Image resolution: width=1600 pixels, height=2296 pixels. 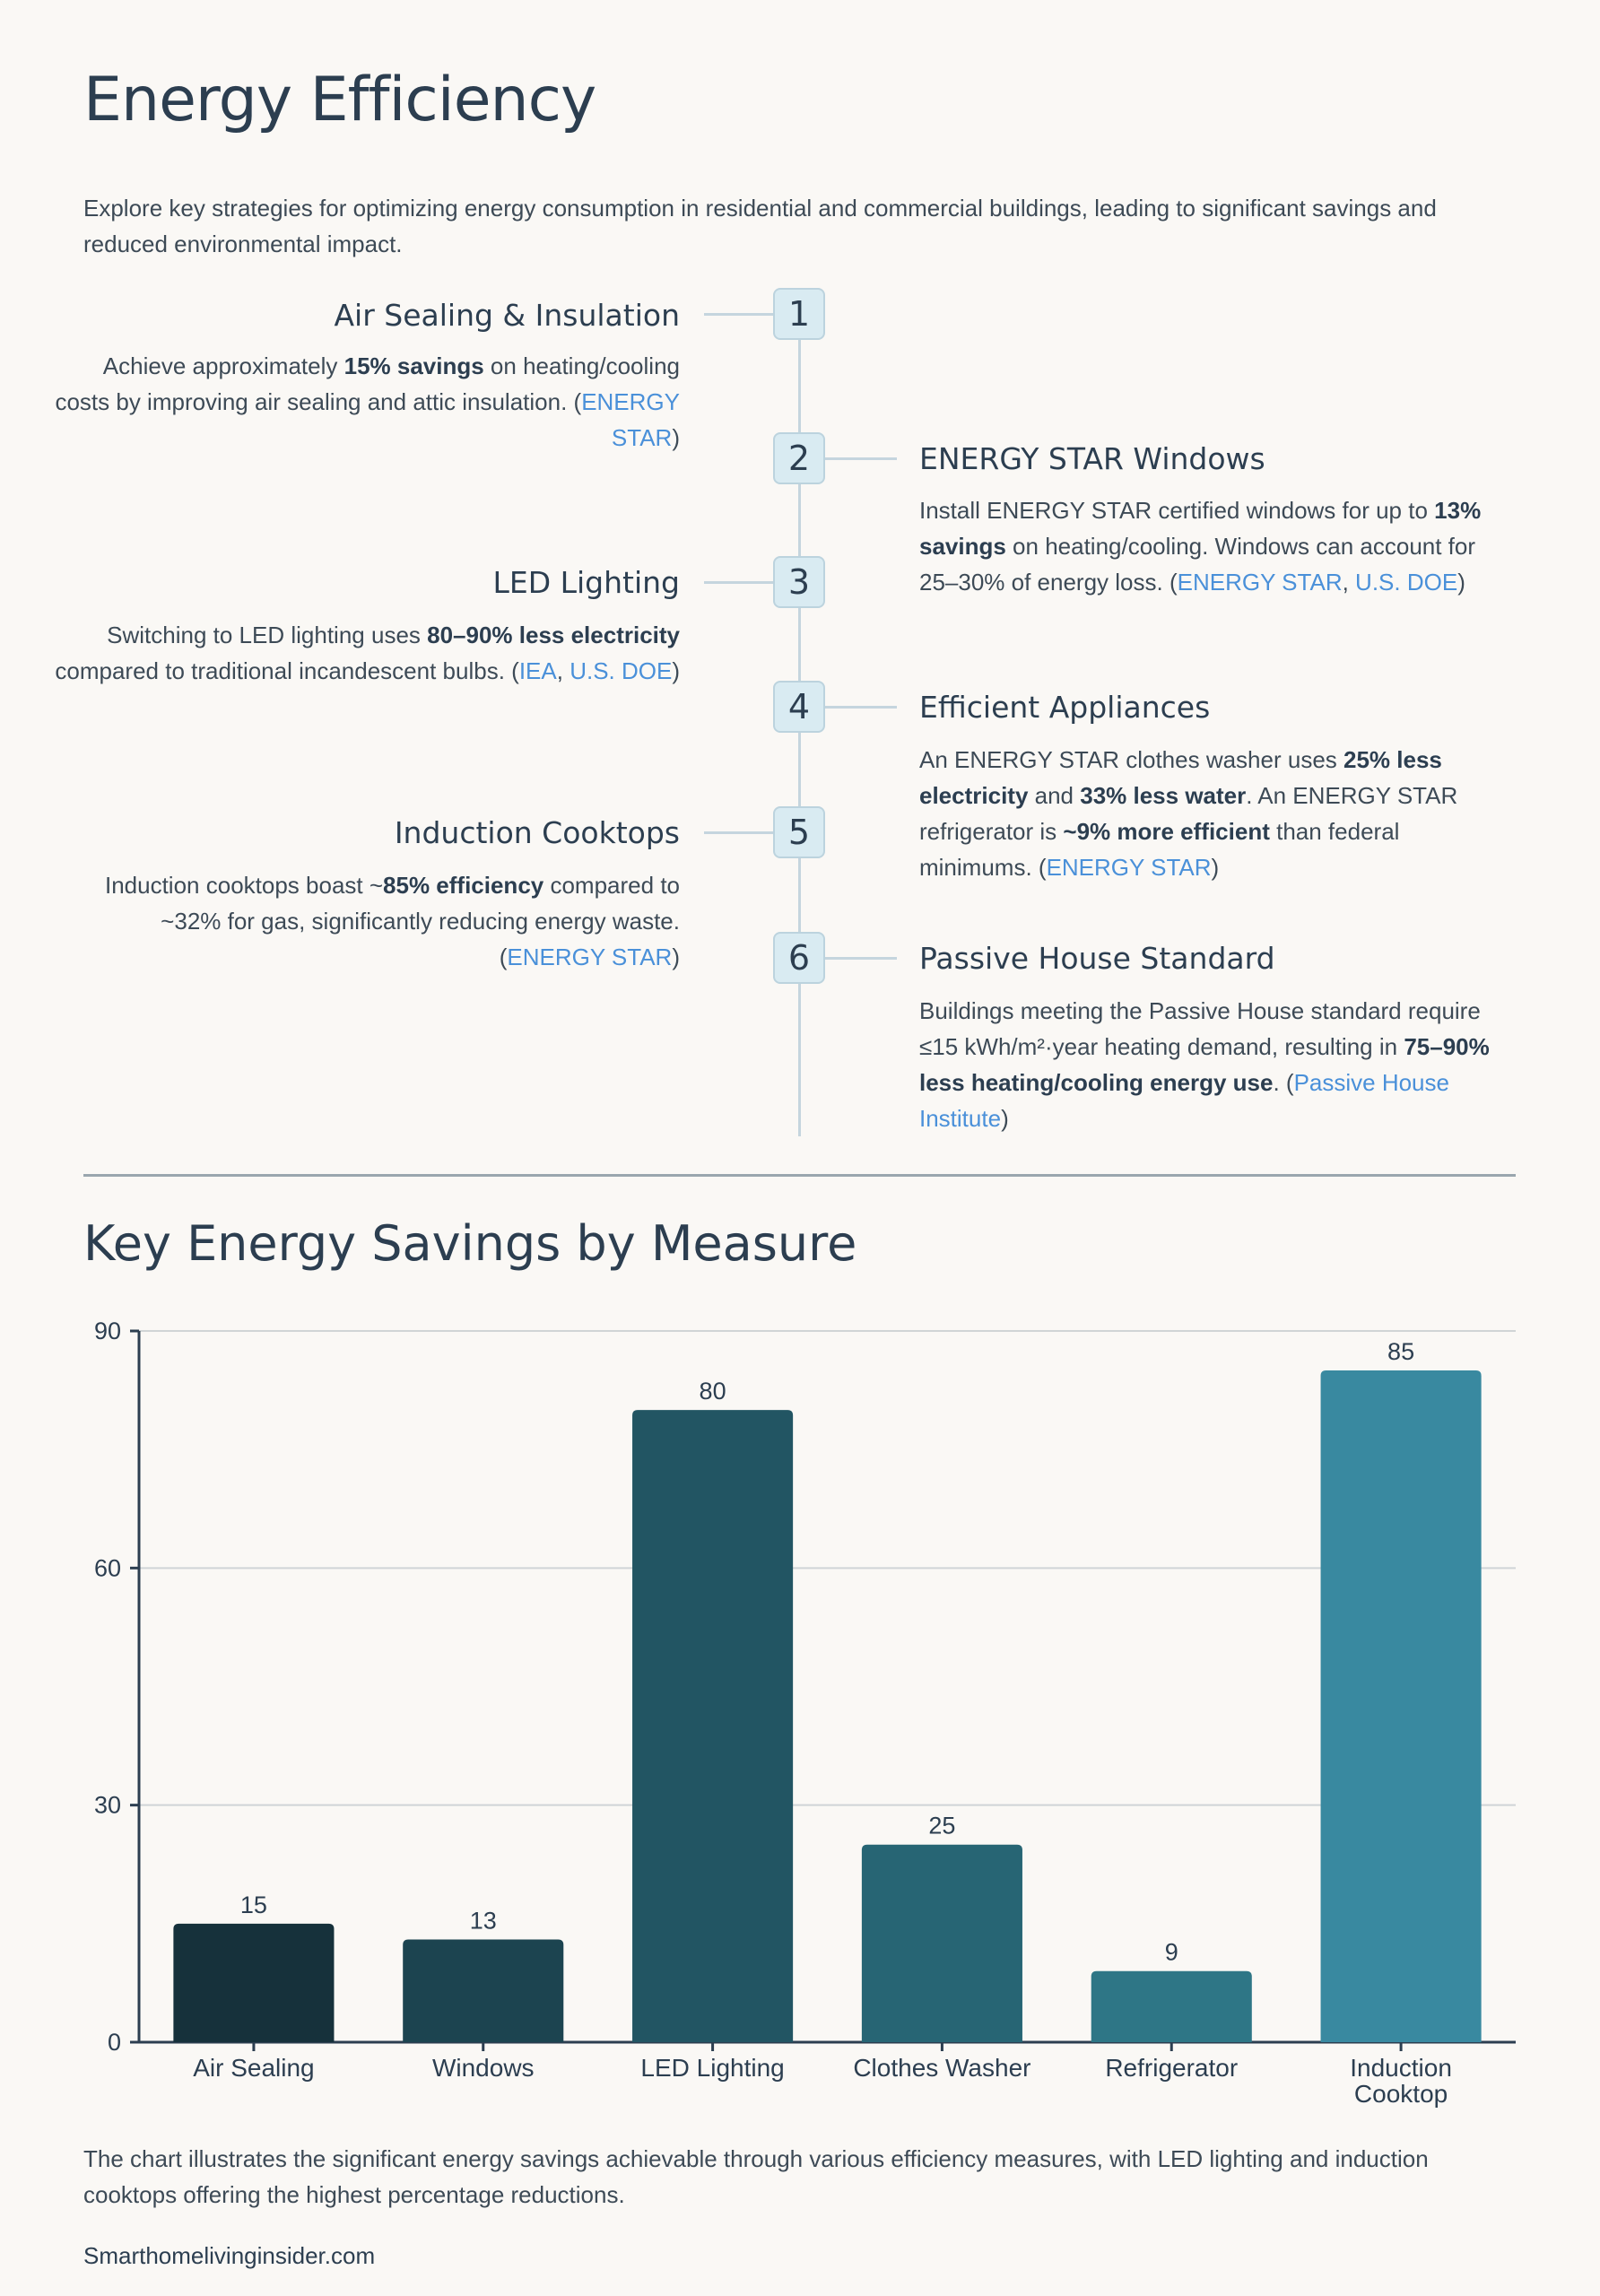 What do you see at coordinates (413, 365) in the screenshot?
I see `highlight-text: 15% savings` at bounding box center [413, 365].